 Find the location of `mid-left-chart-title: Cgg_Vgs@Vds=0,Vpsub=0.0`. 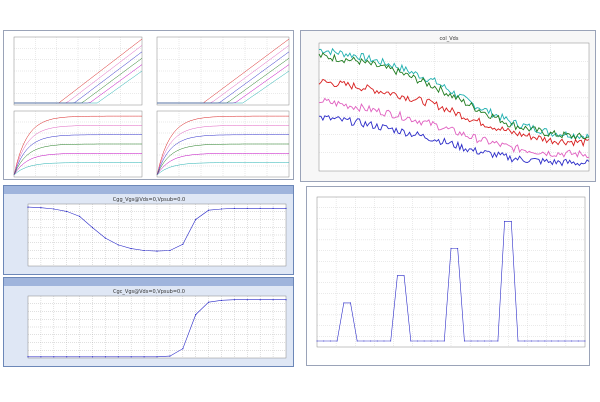

mid-left-chart-title: Cgg_Vgs@Vds=0,Vpsub=0.0 is located at coordinates (149, 200).